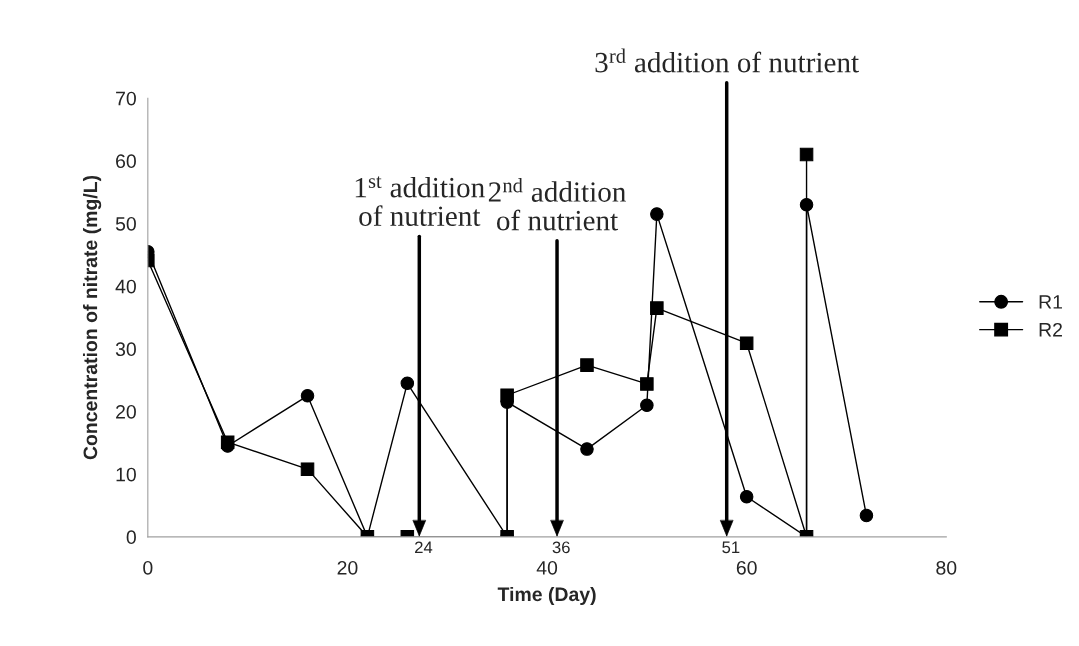 The width and height of the screenshot is (1079, 646). What do you see at coordinates (126, 411) in the screenshot?
I see `y-tick-label: 20` at bounding box center [126, 411].